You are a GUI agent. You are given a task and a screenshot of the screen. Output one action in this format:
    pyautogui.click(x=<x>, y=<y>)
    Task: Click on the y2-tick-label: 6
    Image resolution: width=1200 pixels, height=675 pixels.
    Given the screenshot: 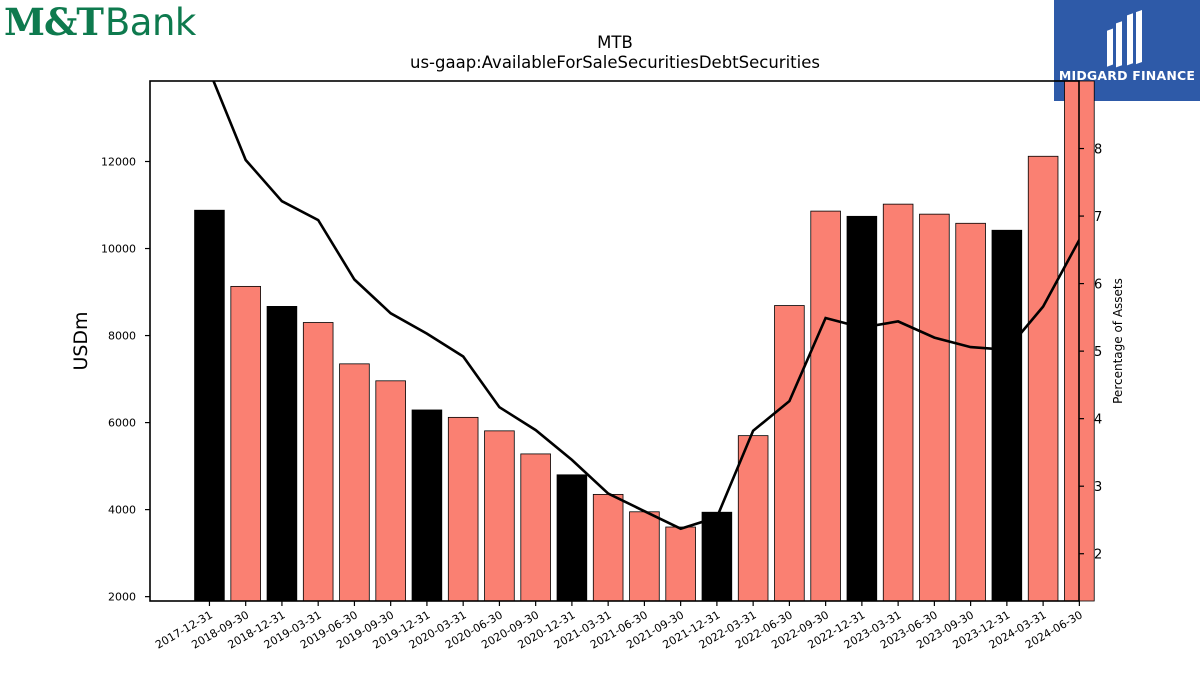 What is the action you would take?
    pyautogui.click(x=1098, y=285)
    